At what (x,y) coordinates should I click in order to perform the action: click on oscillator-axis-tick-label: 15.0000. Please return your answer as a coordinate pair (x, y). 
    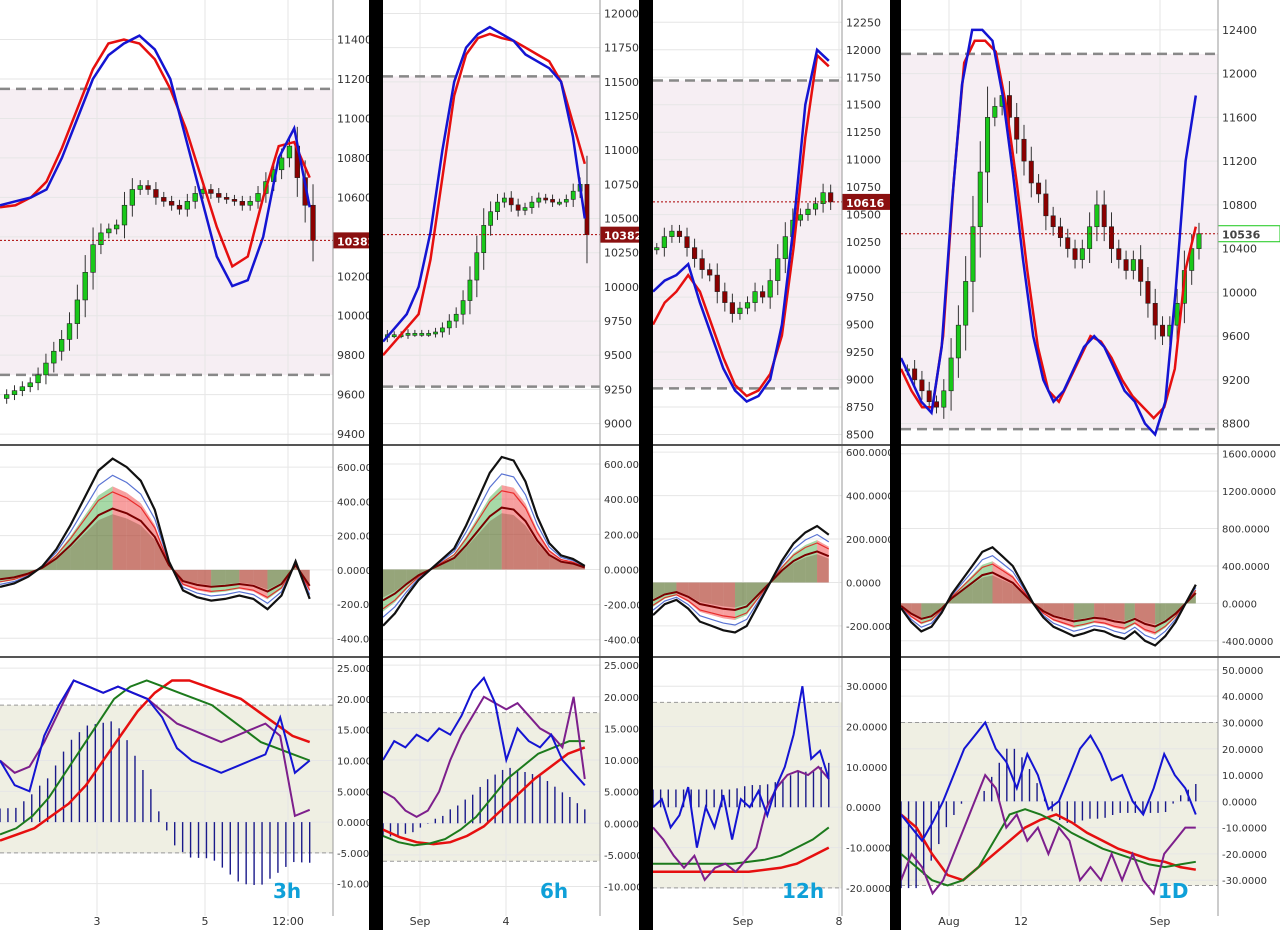
    Looking at the image, I should click on (621, 729).